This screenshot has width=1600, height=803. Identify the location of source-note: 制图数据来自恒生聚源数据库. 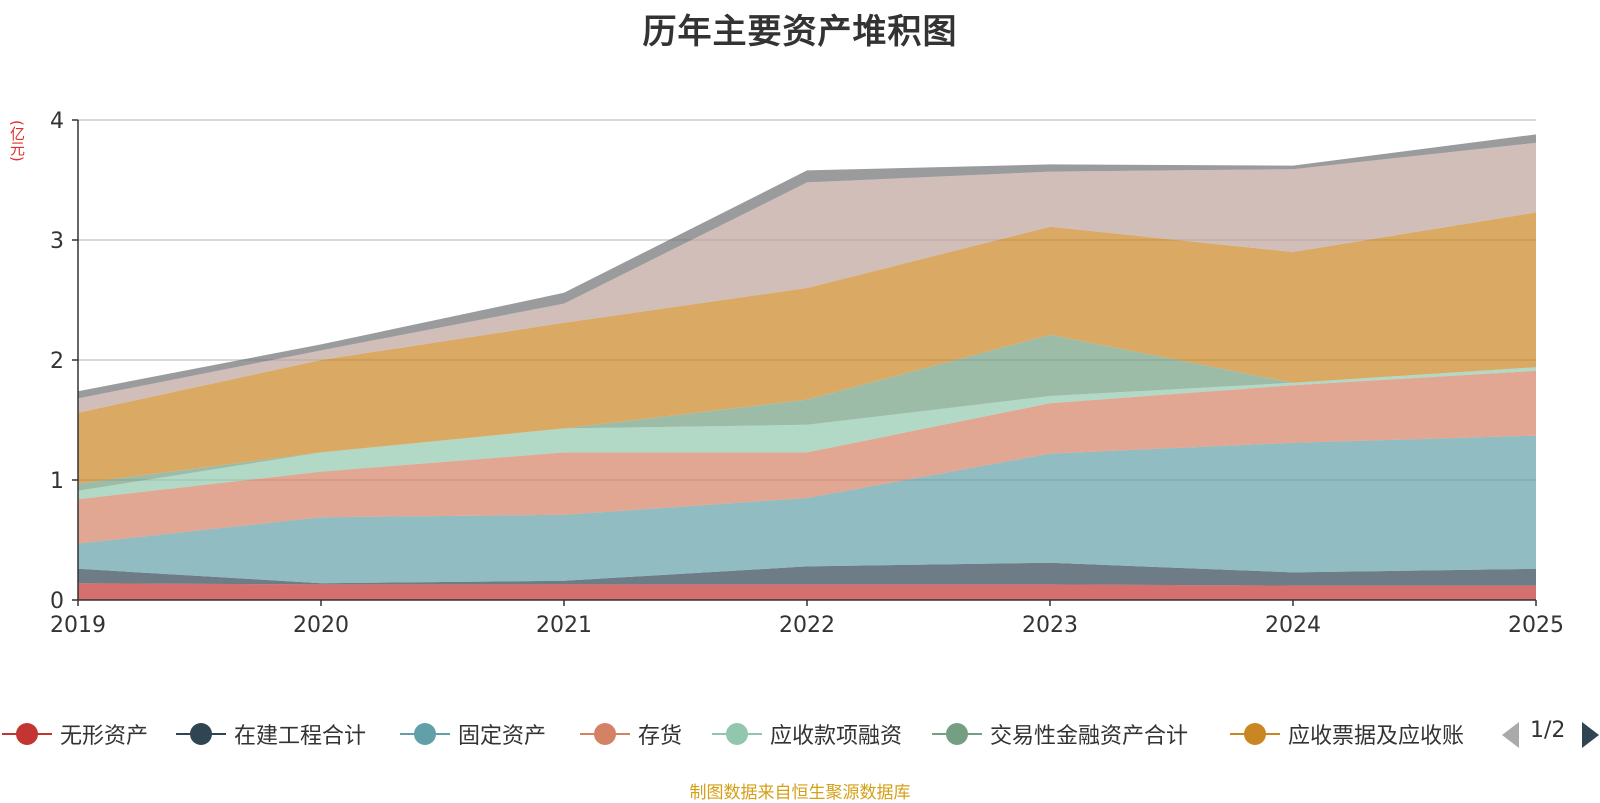
(800, 793).